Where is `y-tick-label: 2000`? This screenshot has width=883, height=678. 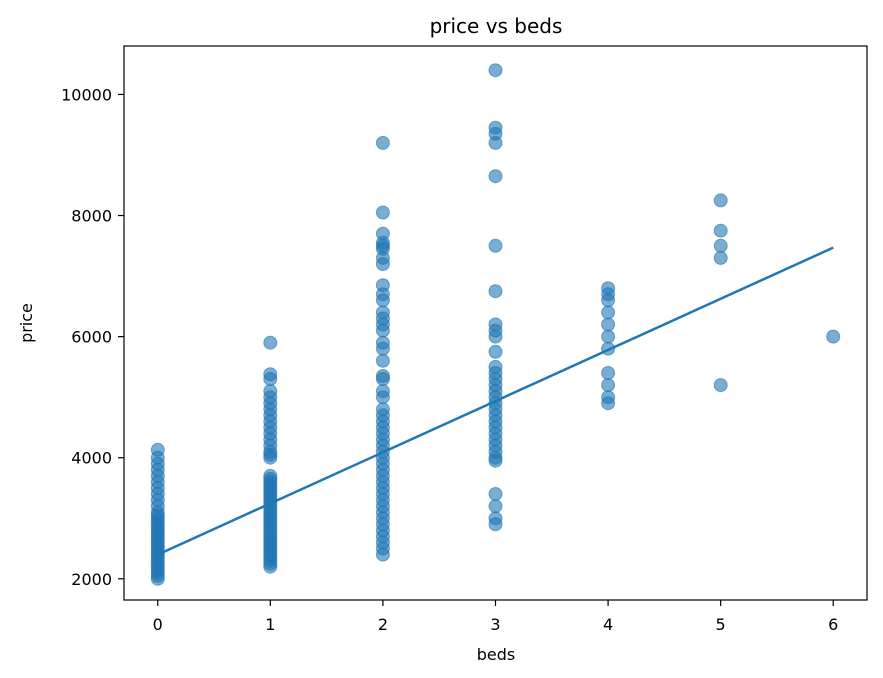 y-tick-label: 2000 is located at coordinates (91, 579).